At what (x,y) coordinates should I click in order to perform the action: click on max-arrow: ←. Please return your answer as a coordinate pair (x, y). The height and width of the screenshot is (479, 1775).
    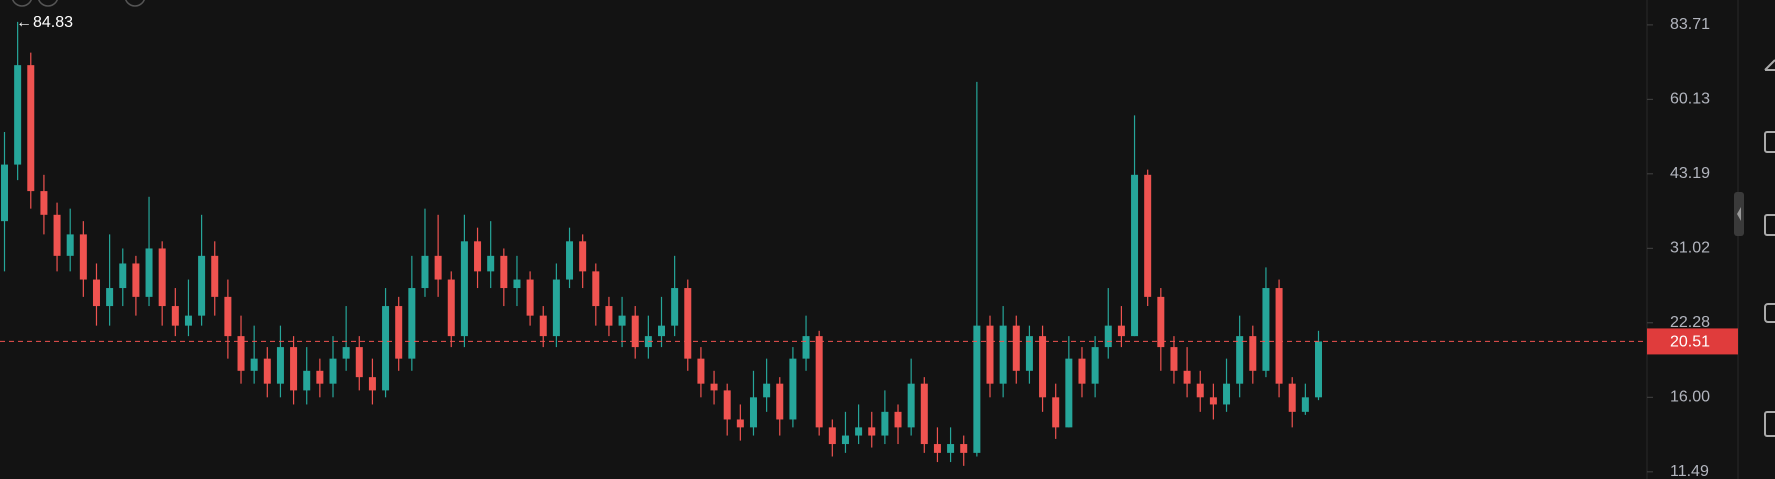
    Looking at the image, I should click on (24, 22).